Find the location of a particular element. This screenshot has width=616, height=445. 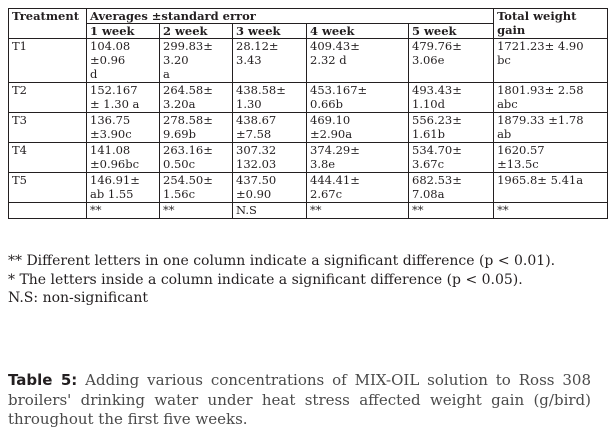

total-cell: 1801.93± 2.58 abc is located at coordinates (551, 97).